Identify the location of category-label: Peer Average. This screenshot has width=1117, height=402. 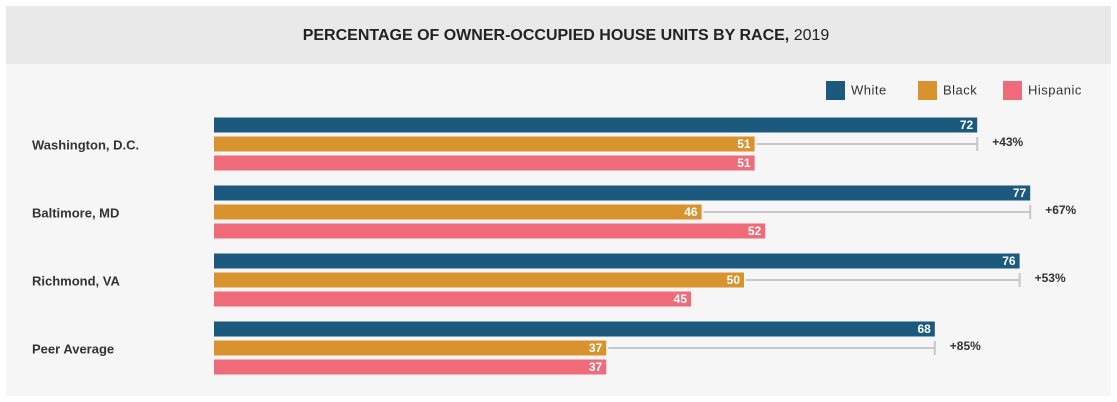
(73, 348).